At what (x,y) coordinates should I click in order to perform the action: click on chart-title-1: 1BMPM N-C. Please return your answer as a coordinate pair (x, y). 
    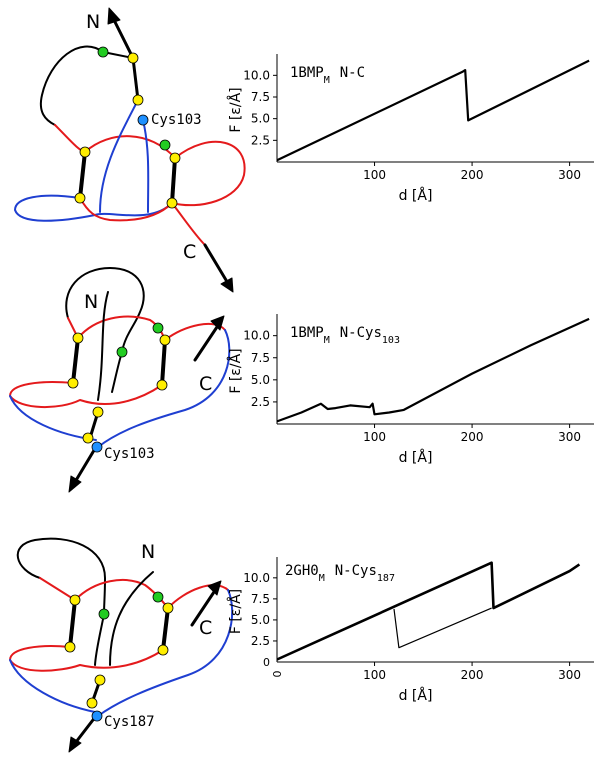
    Looking at the image, I should click on (327, 75).